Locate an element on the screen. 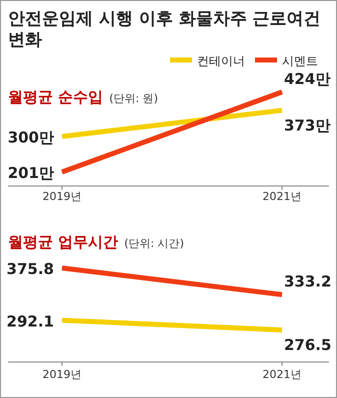  data-label: 201만 is located at coordinates (31, 173).